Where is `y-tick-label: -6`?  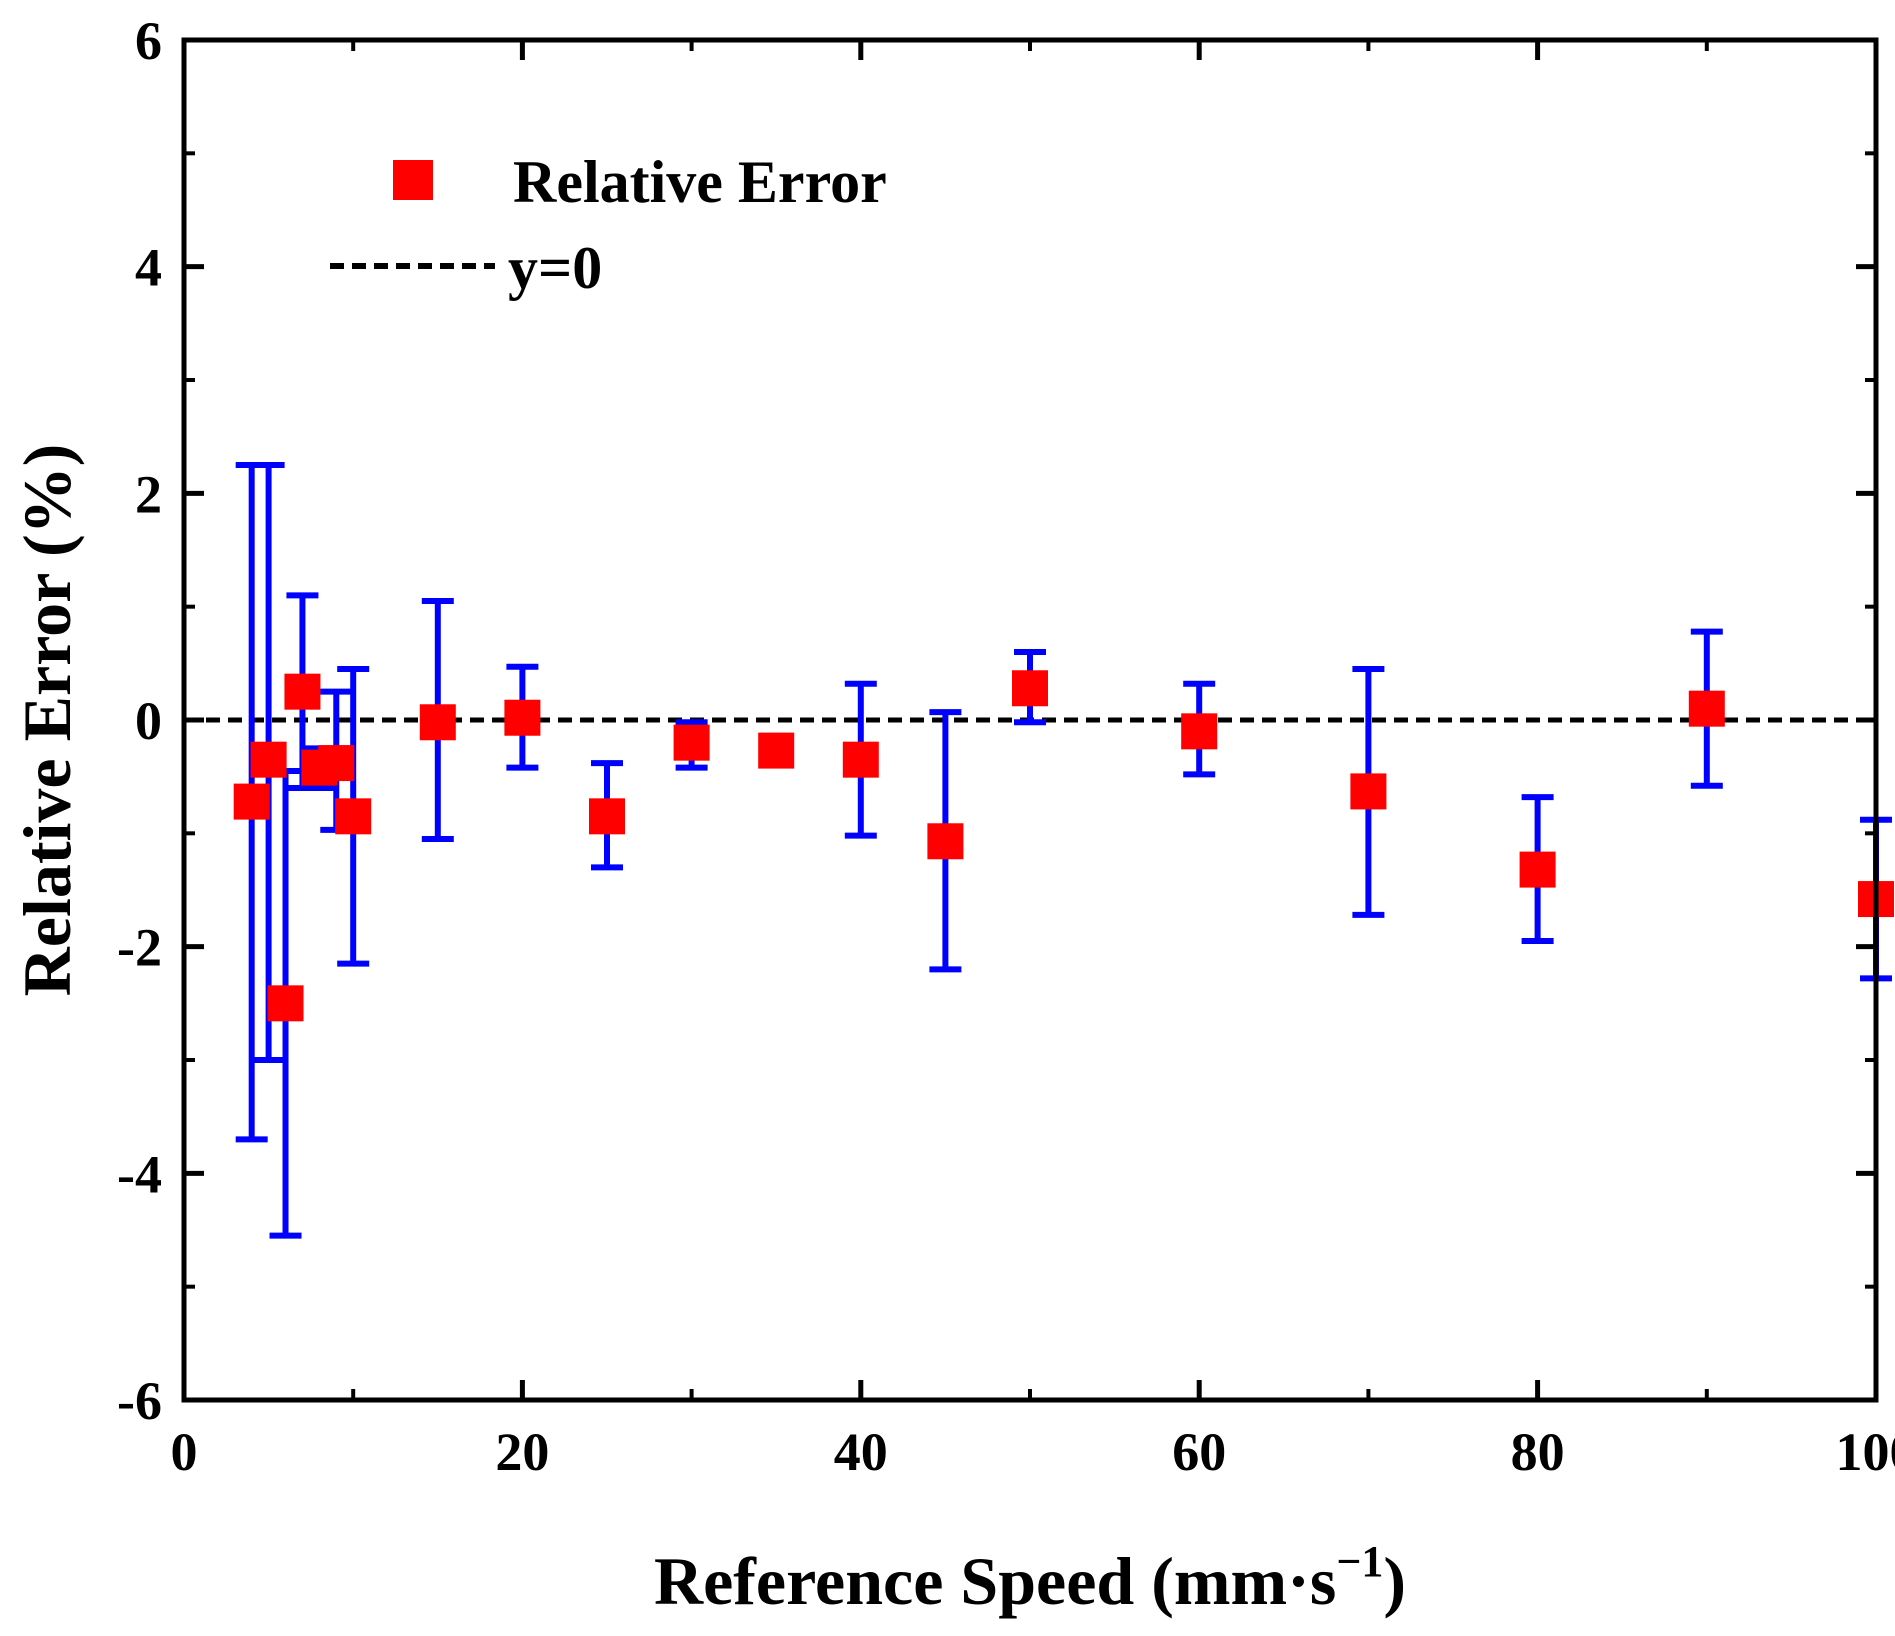
y-tick-label: -6 is located at coordinates (139, 1401).